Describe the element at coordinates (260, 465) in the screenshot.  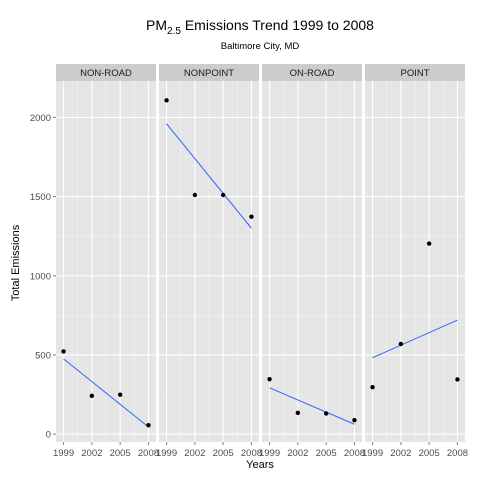
I see `x-axis-label: Years` at that location.